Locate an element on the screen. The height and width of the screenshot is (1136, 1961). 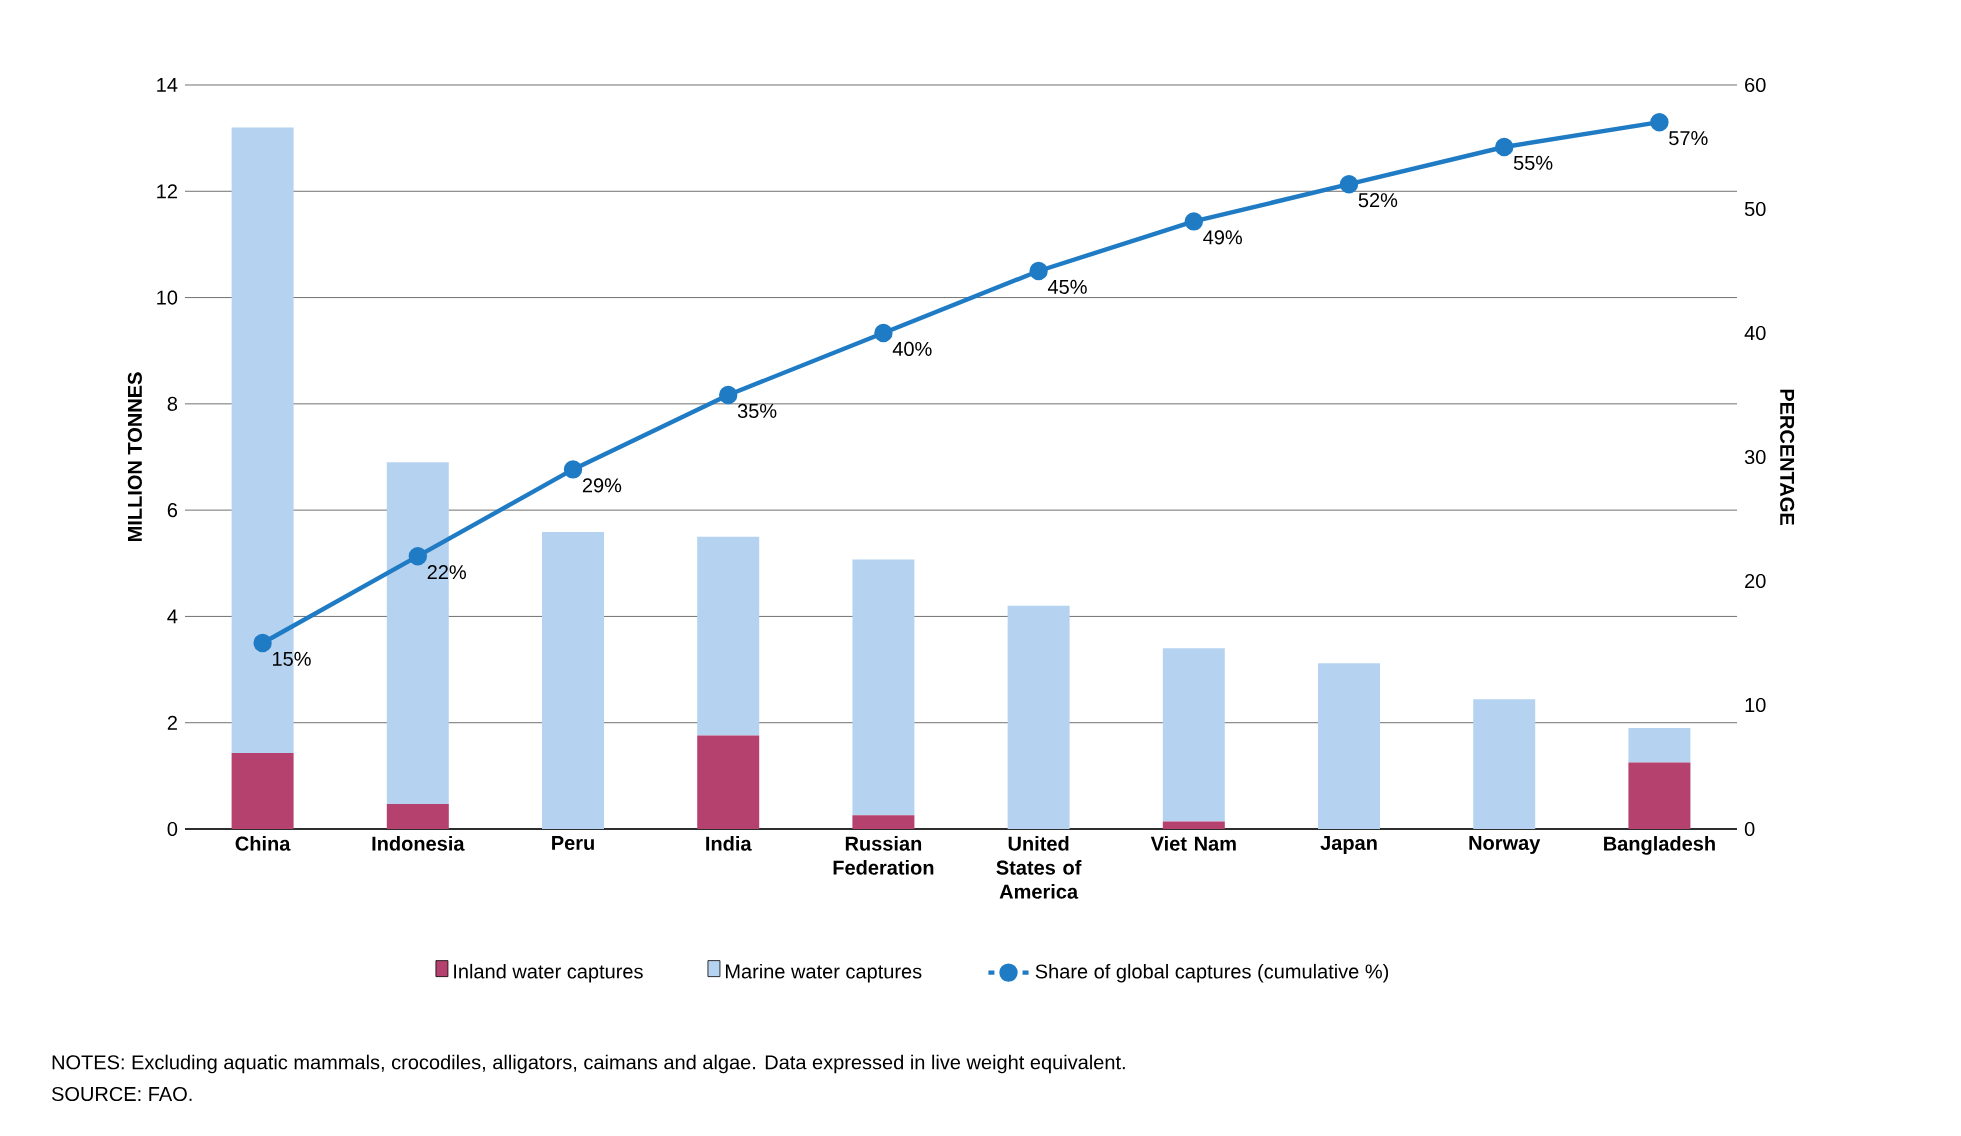
data-label: 22% is located at coordinates (447, 572).